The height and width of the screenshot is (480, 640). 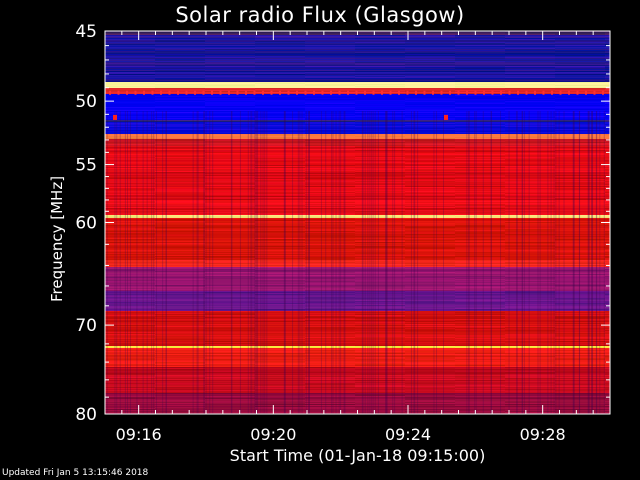 I want to click on x-tick-label: 09:16, so click(x=139, y=434).